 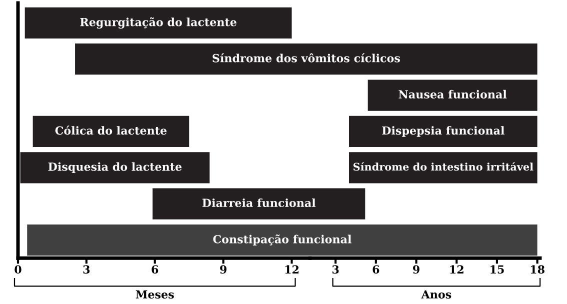 I want to click on x-tick-label: 15, so click(x=497, y=269).